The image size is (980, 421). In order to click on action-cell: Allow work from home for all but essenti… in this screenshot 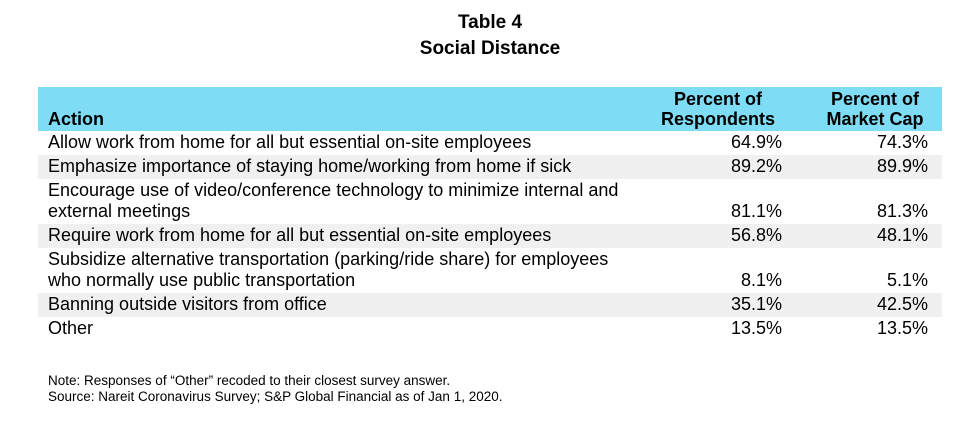, I will do `click(290, 142)`.